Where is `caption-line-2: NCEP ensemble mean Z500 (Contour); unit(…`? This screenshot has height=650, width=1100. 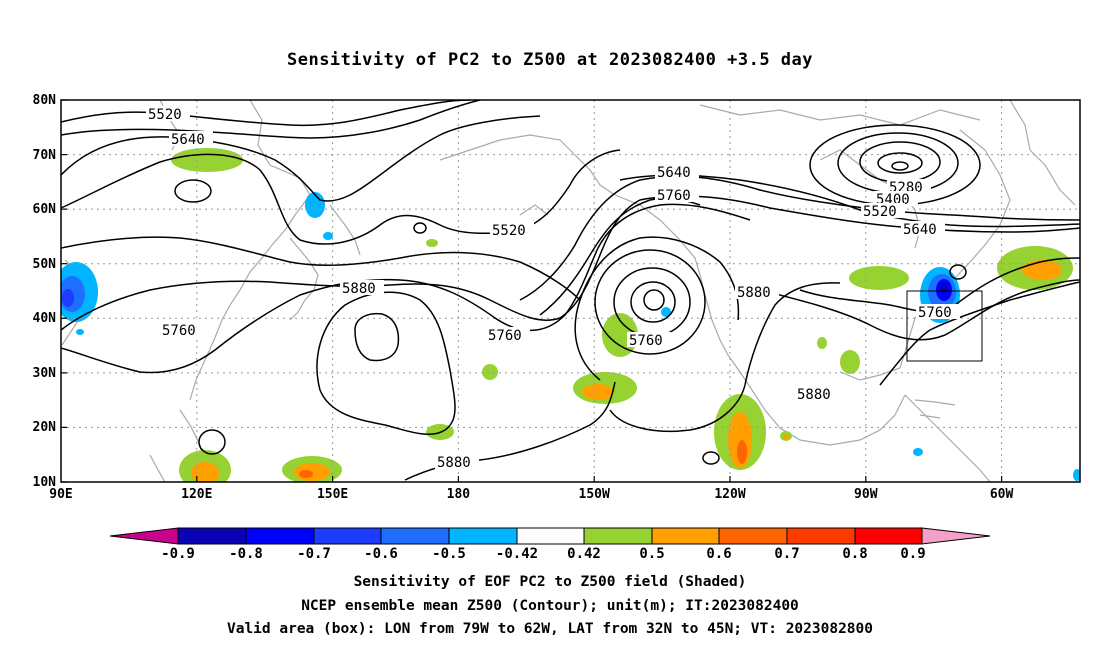 caption-line-2: NCEP ensemble mean Z500 (Contour); unit(… is located at coordinates (550, 606).